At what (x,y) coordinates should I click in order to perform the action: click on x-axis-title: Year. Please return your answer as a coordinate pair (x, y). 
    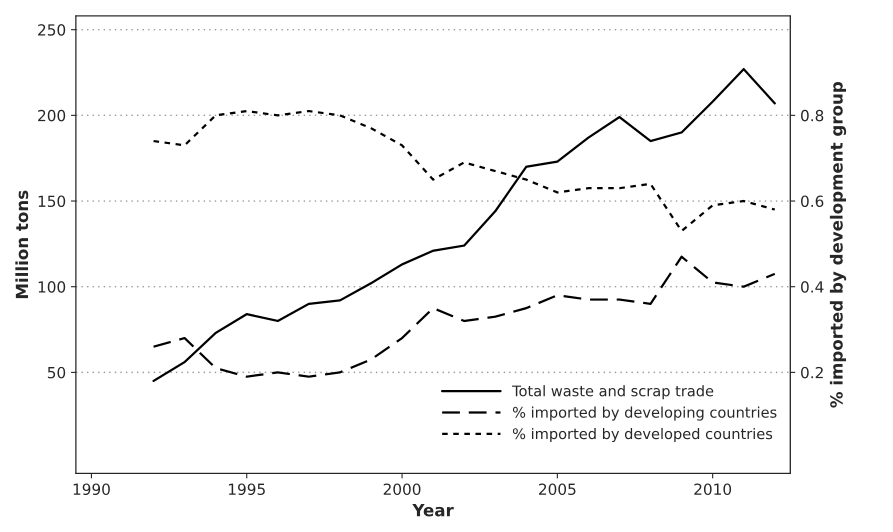
    Looking at the image, I should click on (433, 510).